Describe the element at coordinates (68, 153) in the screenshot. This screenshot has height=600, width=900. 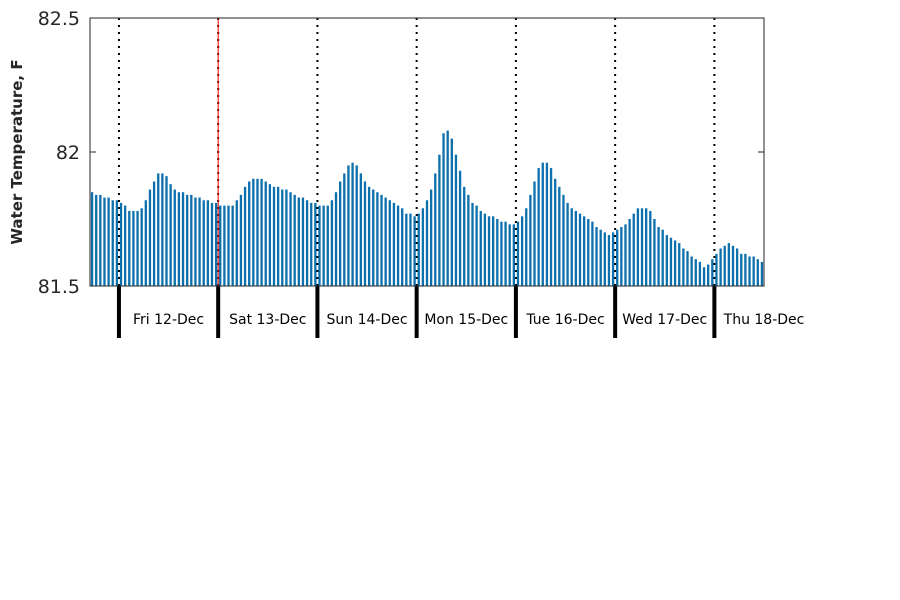
I see `y-tick-label: 82` at that location.